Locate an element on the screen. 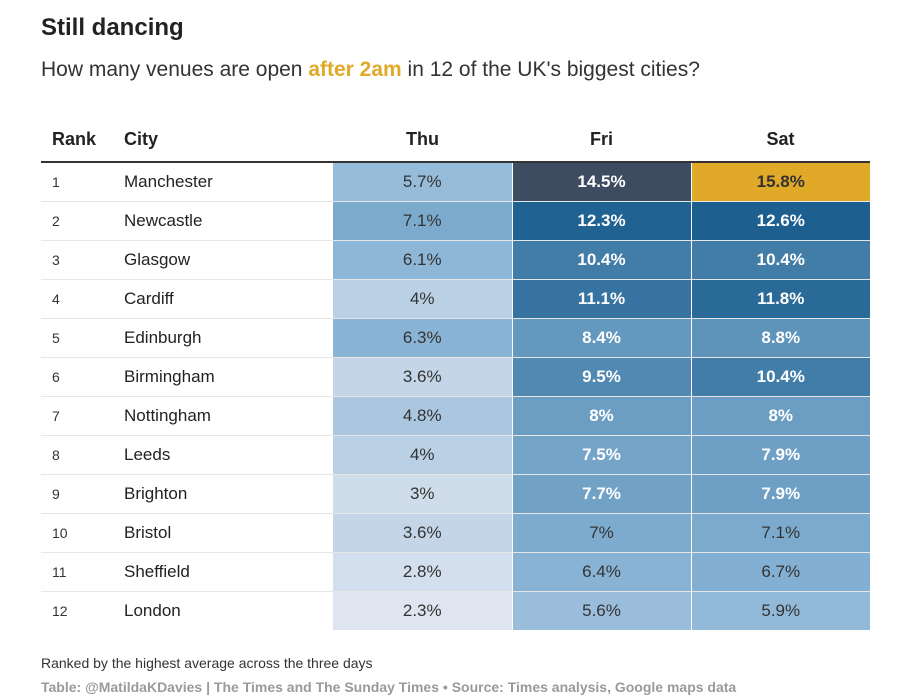  thu-value-cell: 6.3% is located at coordinates (422, 338).